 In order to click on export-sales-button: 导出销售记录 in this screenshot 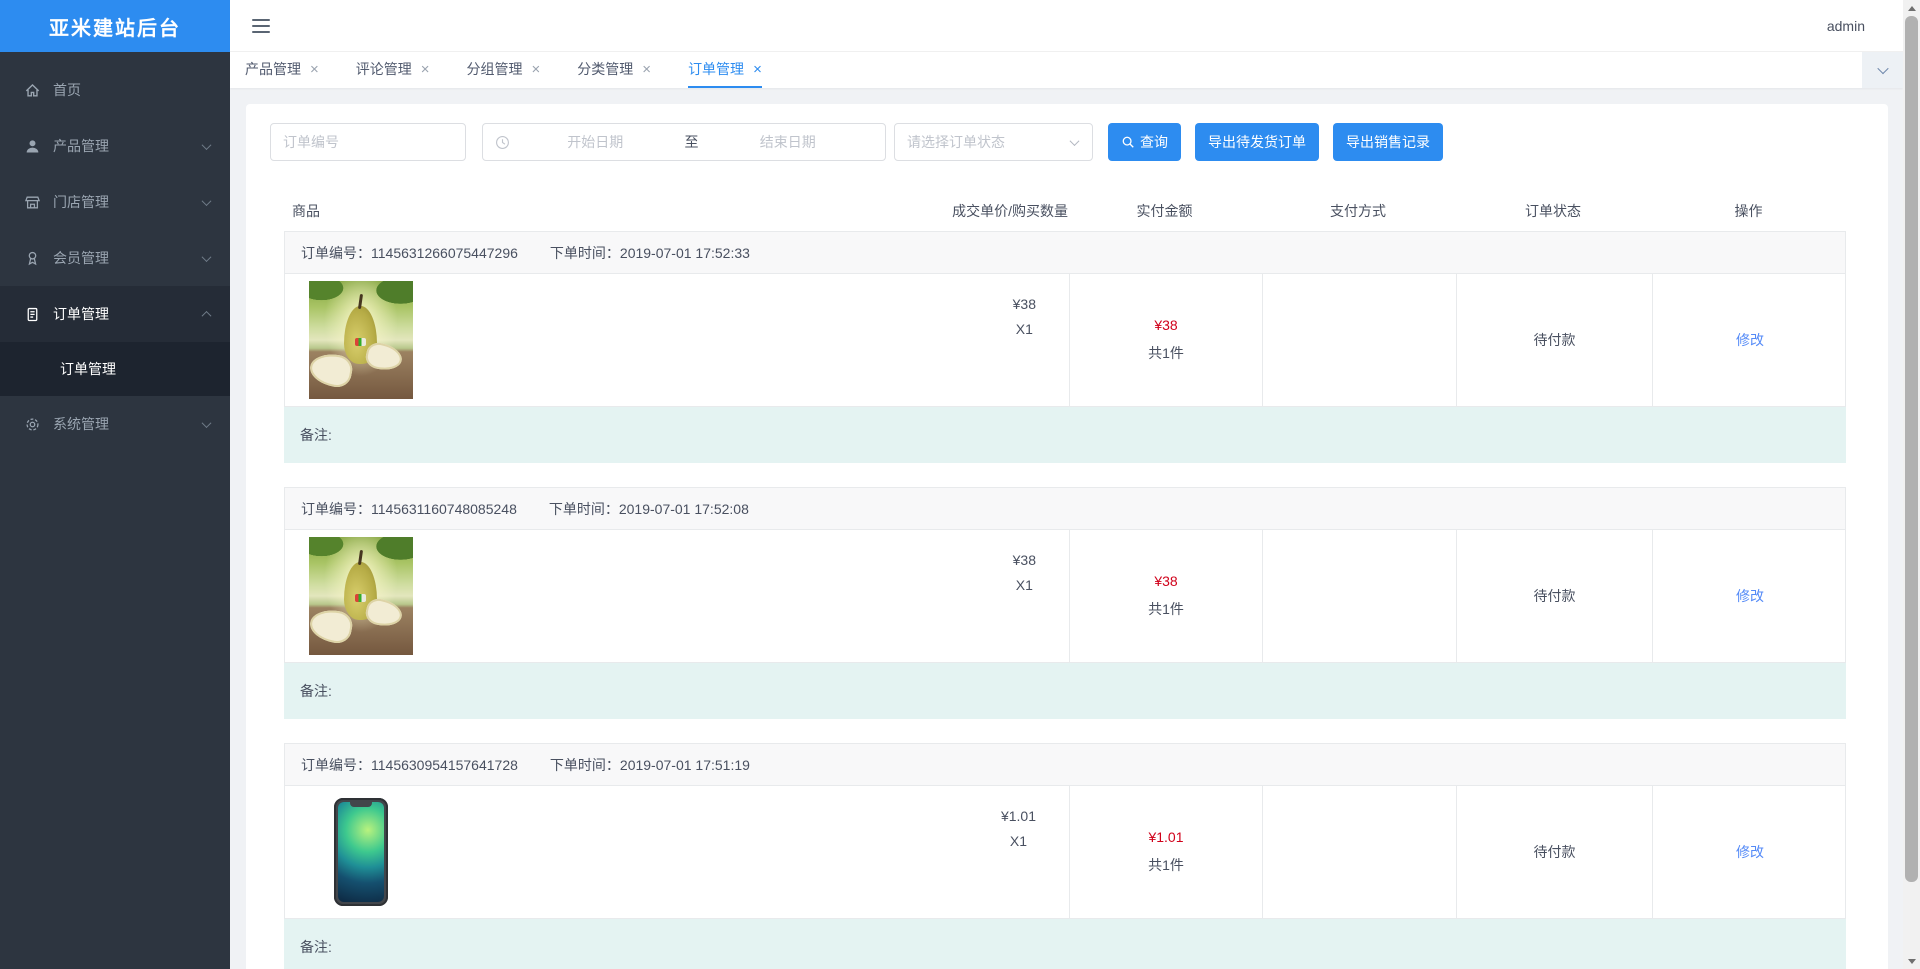, I will do `click(1388, 142)`.